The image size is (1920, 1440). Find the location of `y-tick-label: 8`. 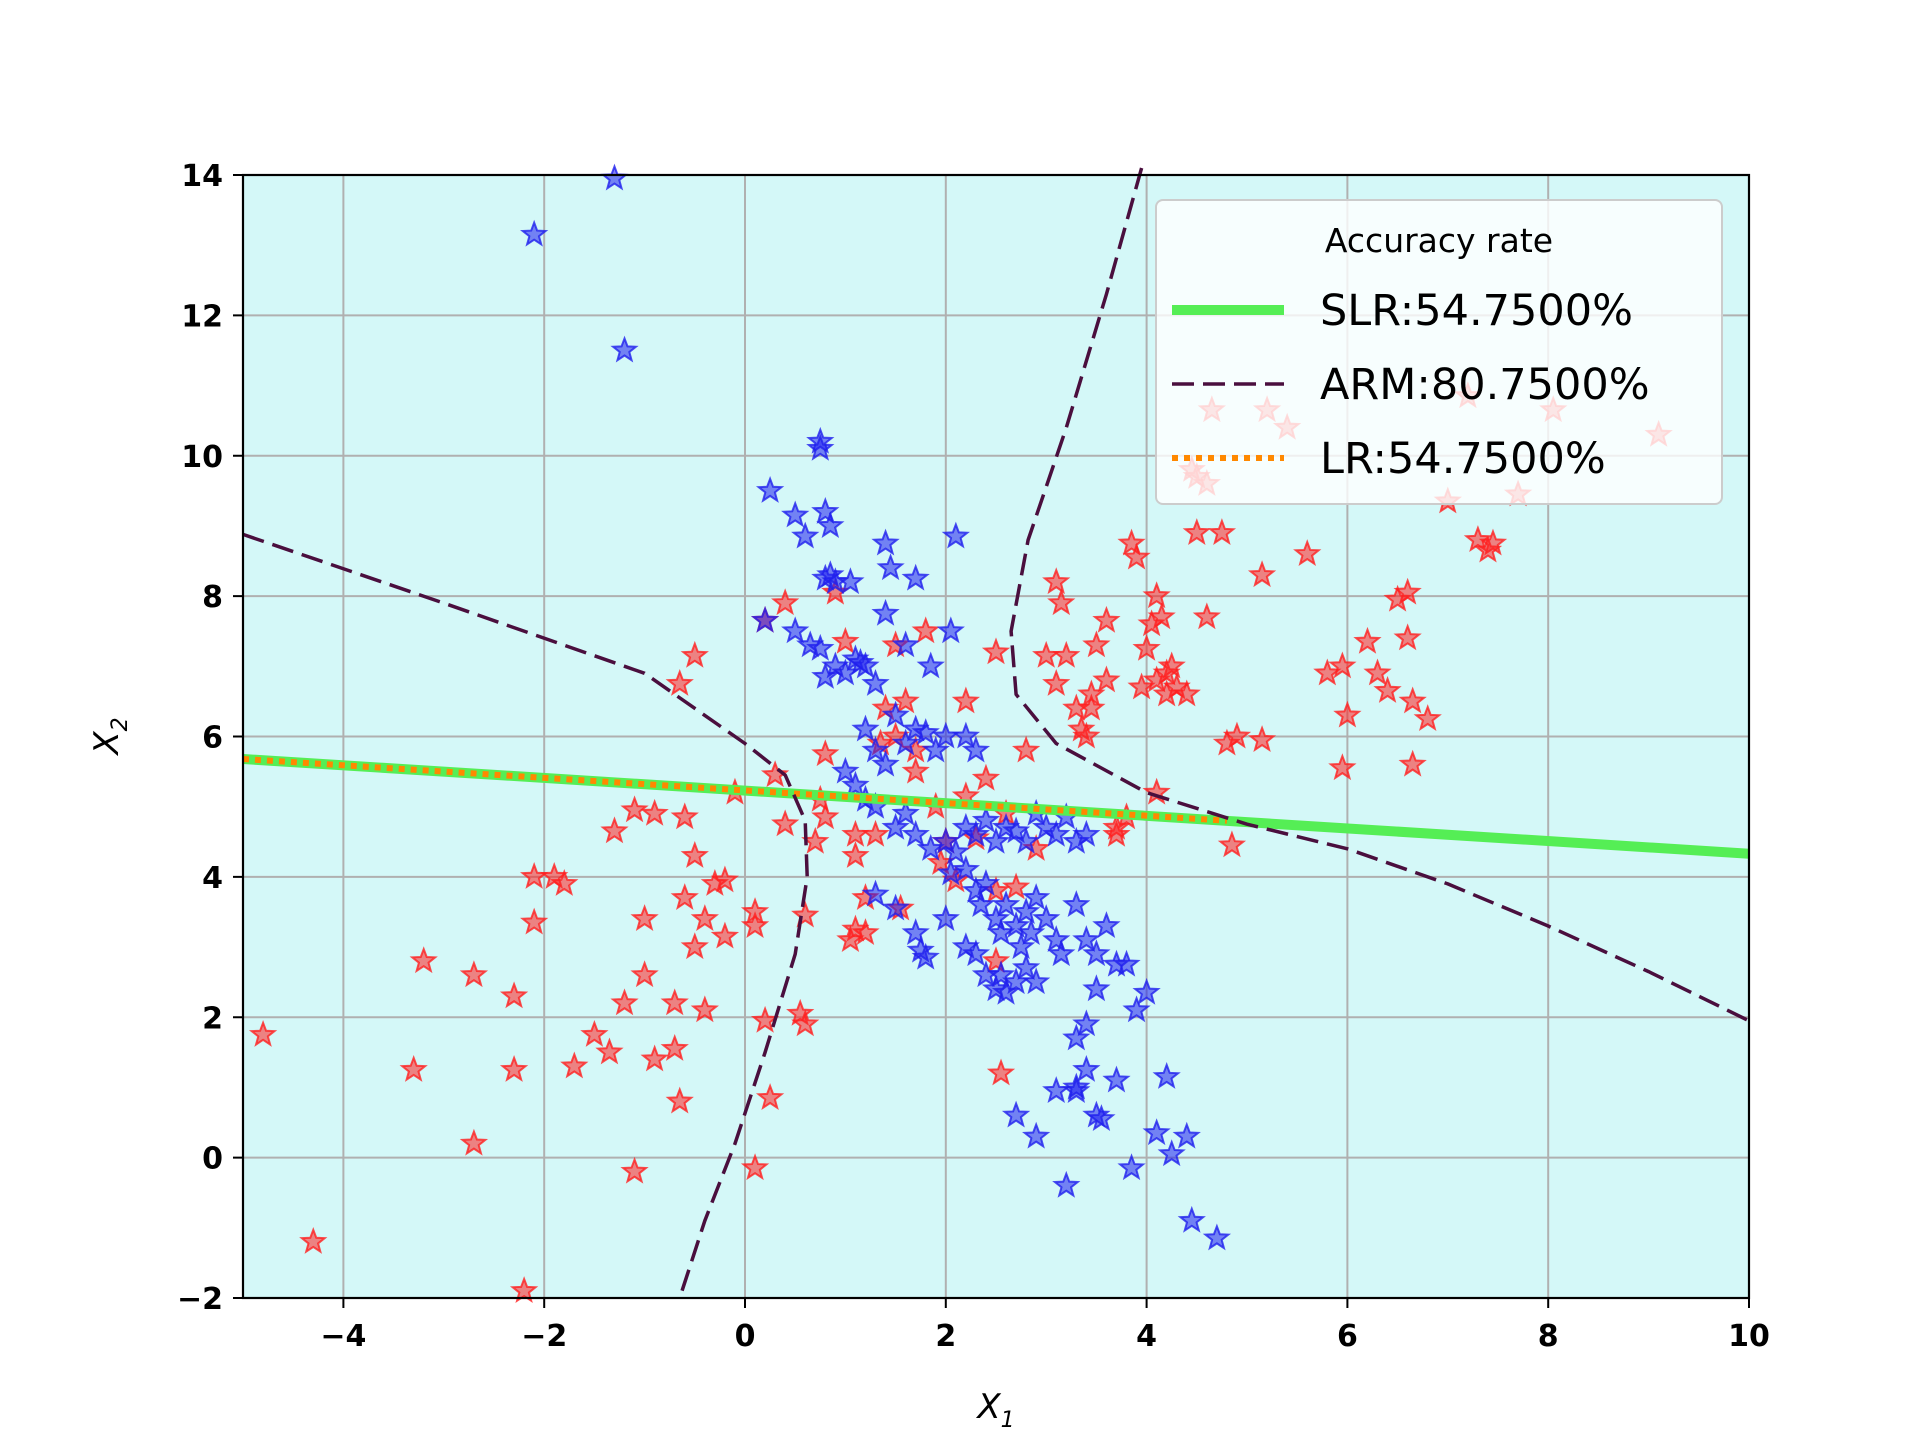

y-tick-label: 8 is located at coordinates (212, 597).